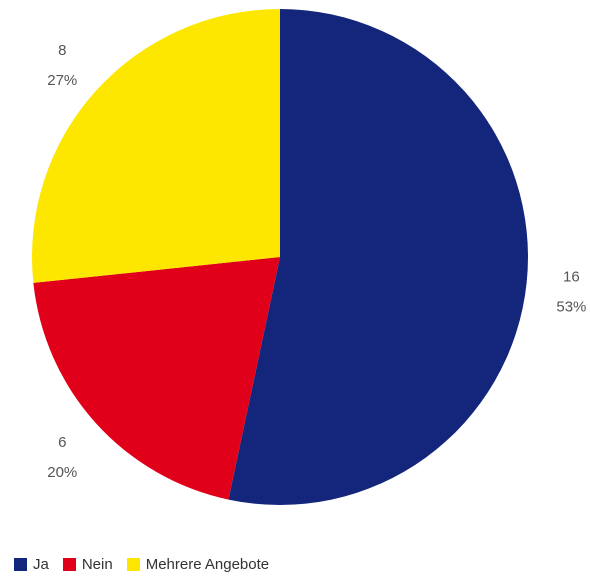  What do you see at coordinates (41, 564) in the screenshot?
I see `legend-label-ja: Ja` at bounding box center [41, 564].